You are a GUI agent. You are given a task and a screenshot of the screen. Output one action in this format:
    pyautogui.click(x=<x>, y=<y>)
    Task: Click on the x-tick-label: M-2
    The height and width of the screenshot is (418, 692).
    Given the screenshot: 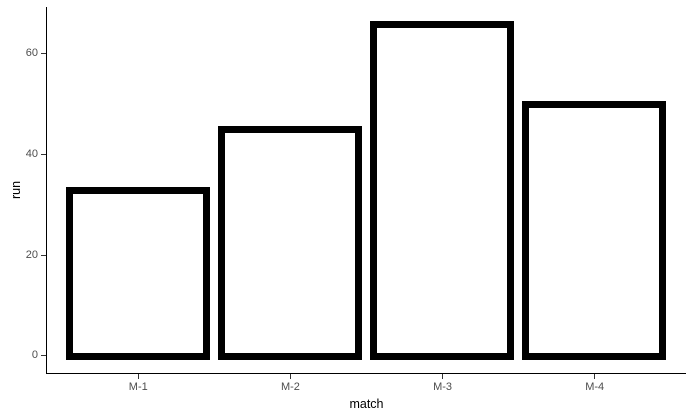 What is the action you would take?
    pyautogui.click(x=290, y=387)
    